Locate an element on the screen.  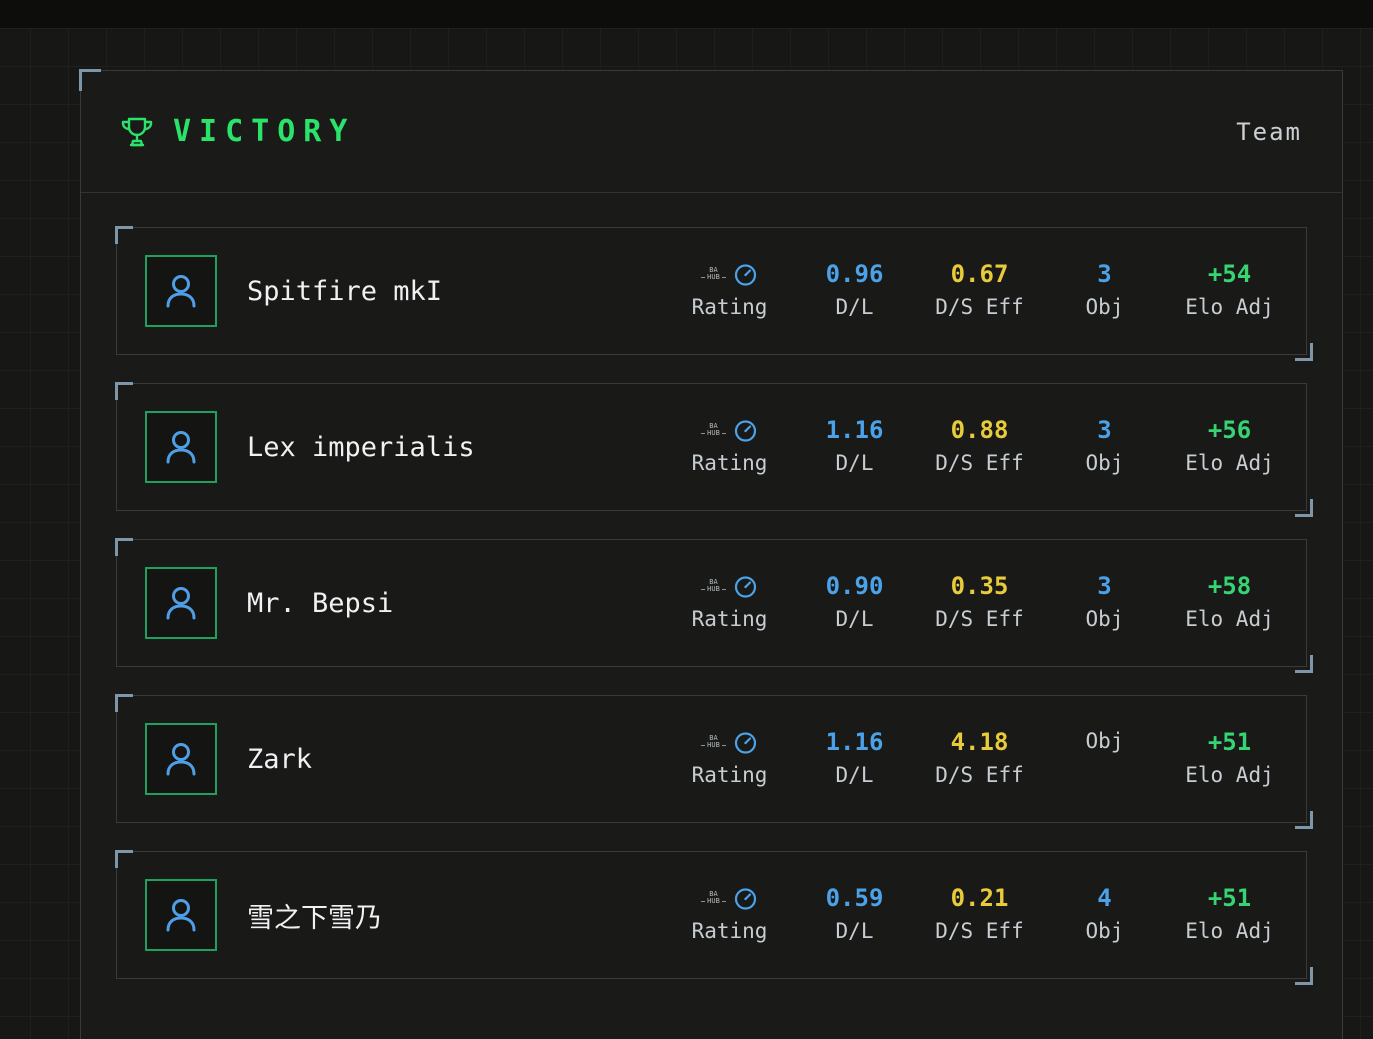
player-row: Spitfire mkI BA HUB Rating 0.96 is located at coordinates (714, 293).